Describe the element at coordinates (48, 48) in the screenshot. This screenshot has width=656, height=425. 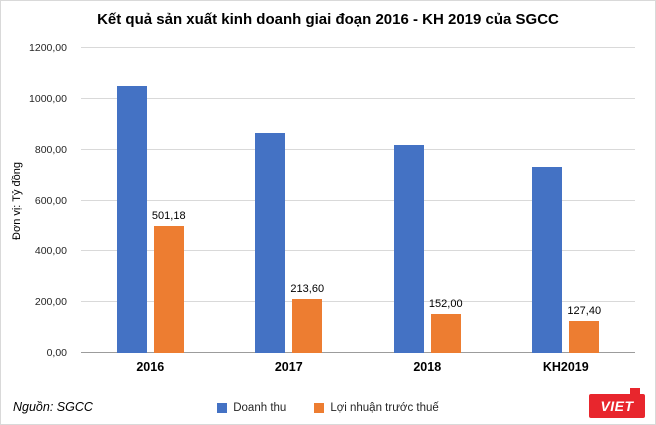
I see `y-tick-label: 1200,00` at that location.